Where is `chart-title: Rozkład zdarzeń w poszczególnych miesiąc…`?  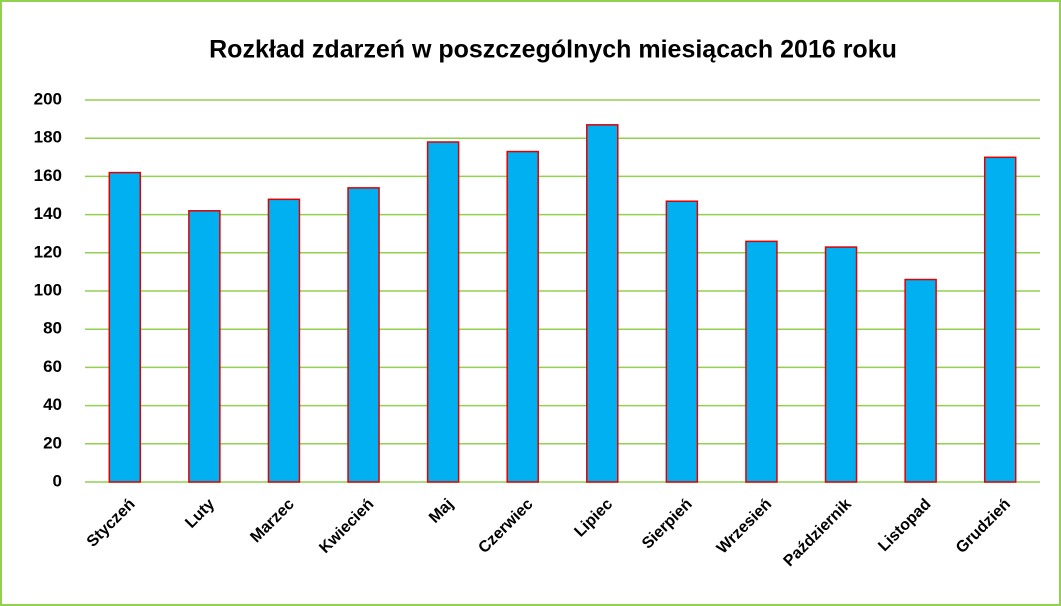
chart-title: Rozkład zdarzeń w poszczególnych miesiąc… is located at coordinates (553, 50).